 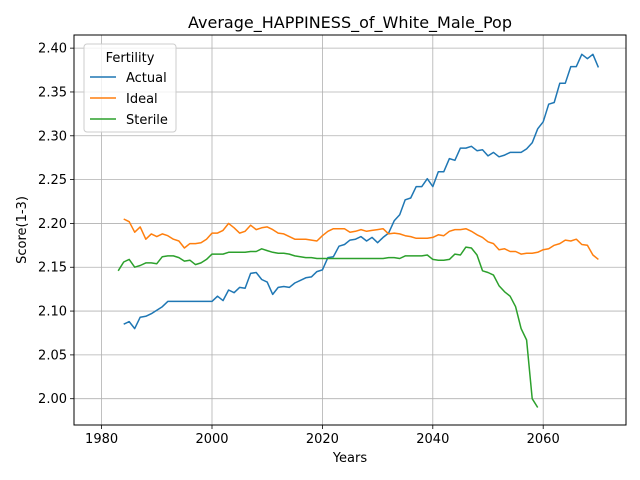 What do you see at coordinates (361, 239) in the screenshot?
I see `series-line-ideal` at bounding box center [361, 239].